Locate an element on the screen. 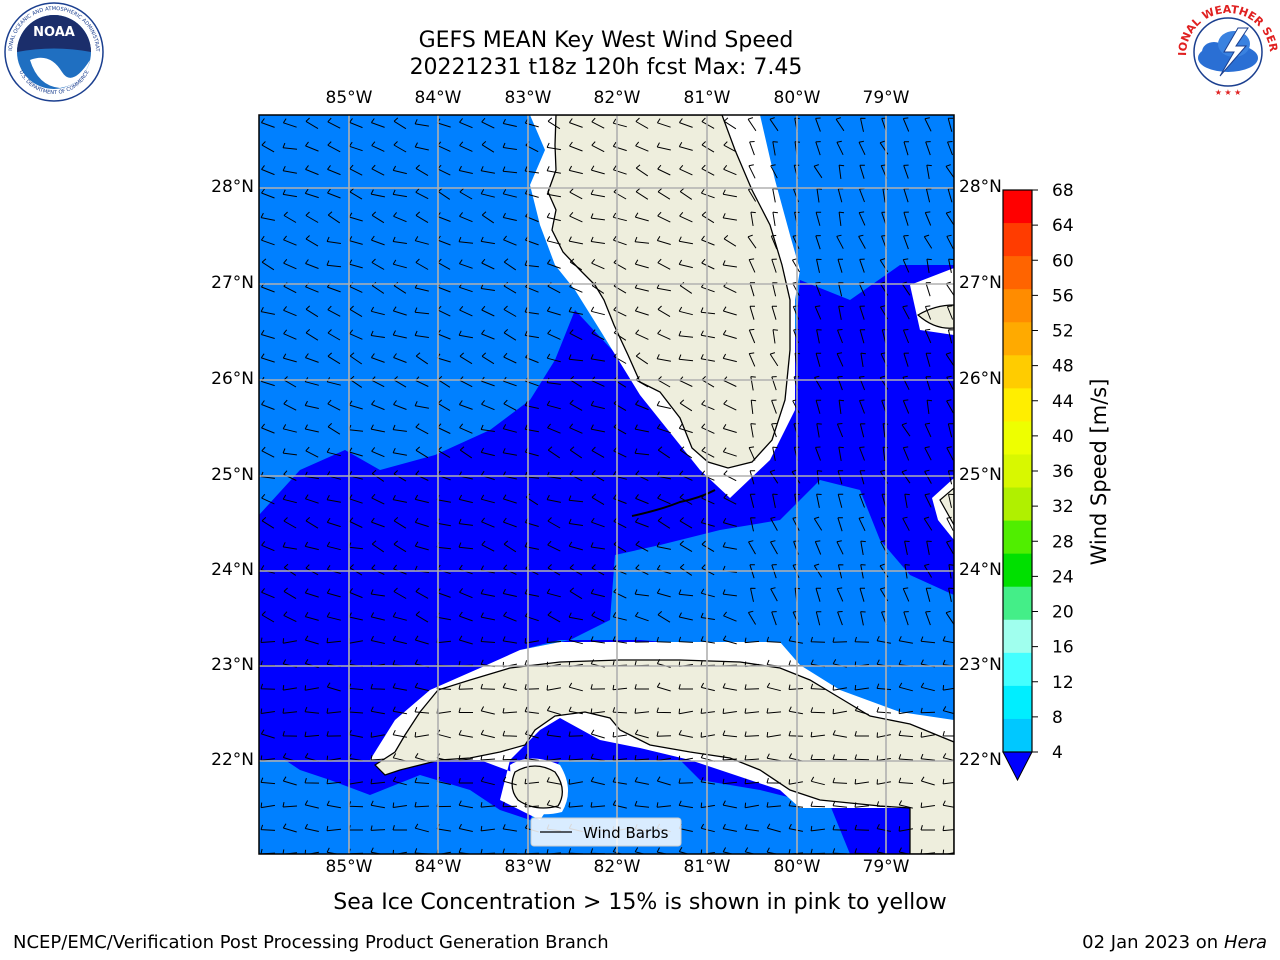  colorbar-tick-label: 12 is located at coordinates (1063, 683).